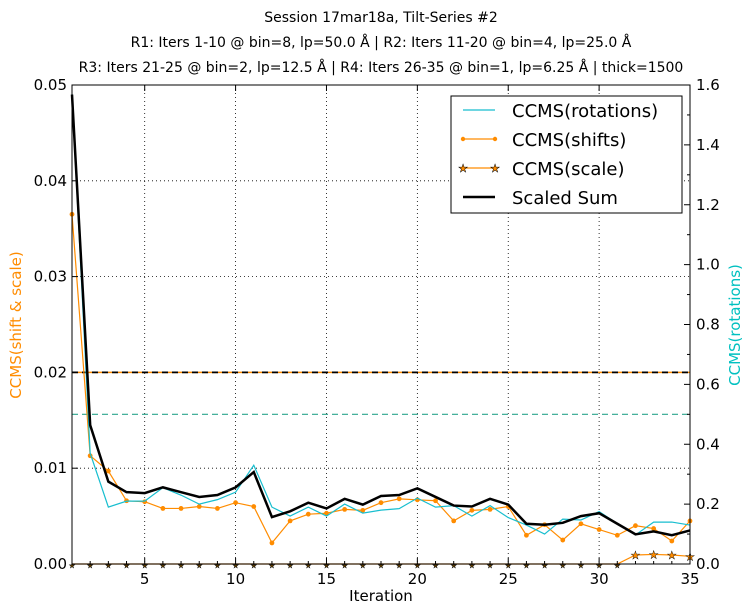 This screenshot has height=615, width=752. What do you see at coordinates (708, 325) in the screenshot?
I see `right-y-tick-label: 0.8` at bounding box center [708, 325].